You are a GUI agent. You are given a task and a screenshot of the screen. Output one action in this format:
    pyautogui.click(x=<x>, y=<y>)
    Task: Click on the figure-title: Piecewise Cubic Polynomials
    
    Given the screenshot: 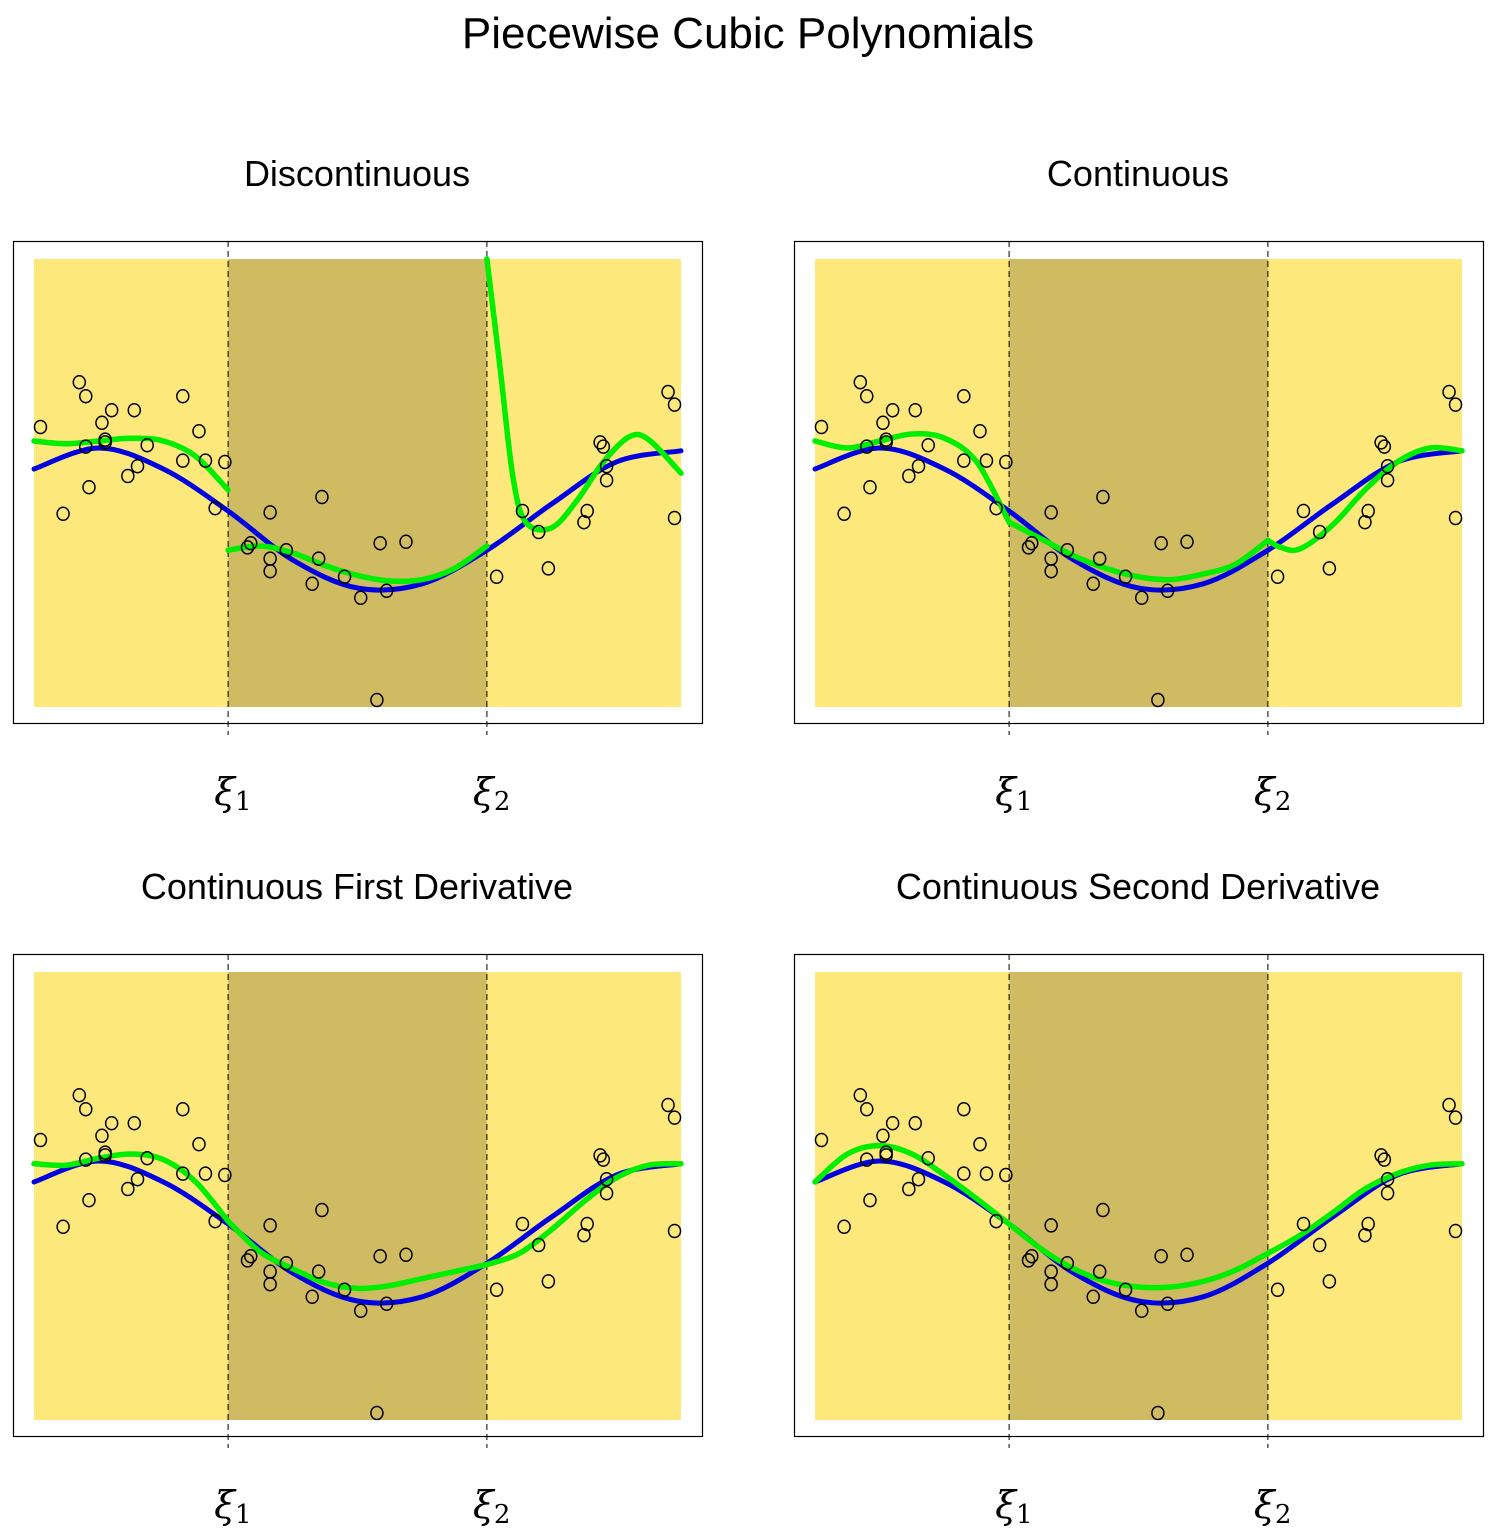 What is the action you would take?
    pyautogui.click(x=748, y=33)
    